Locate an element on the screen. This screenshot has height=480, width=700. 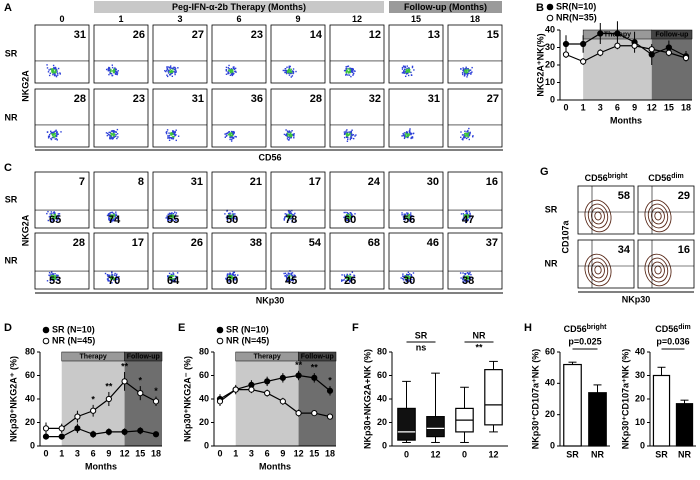
month-label: 1 is located at coordinates (120, 19).